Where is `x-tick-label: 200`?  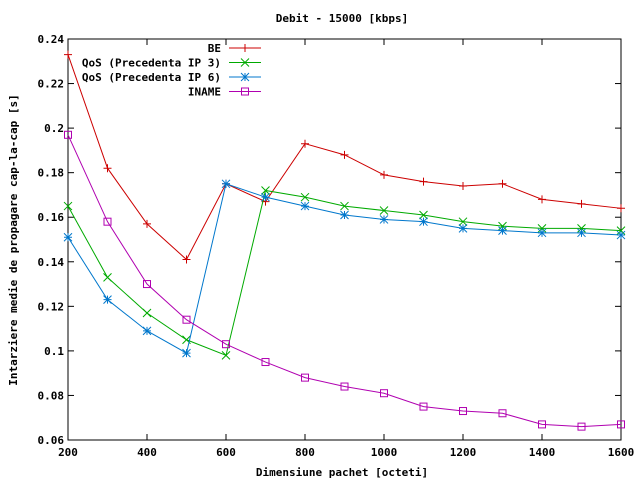 x-tick-label: 200 is located at coordinates (68, 452).